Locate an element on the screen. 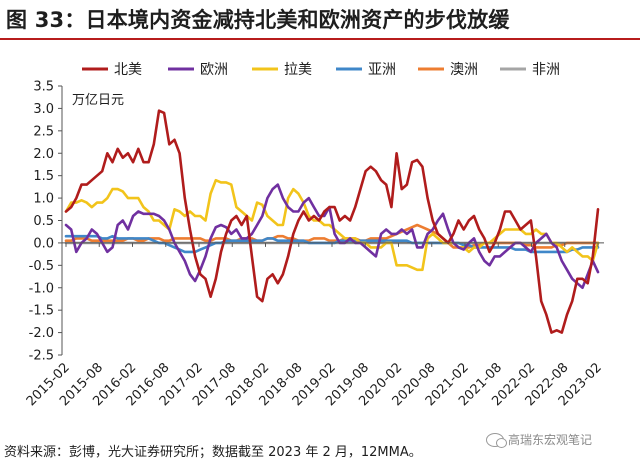  y-tick-label: 2.0 is located at coordinates (43, 154).